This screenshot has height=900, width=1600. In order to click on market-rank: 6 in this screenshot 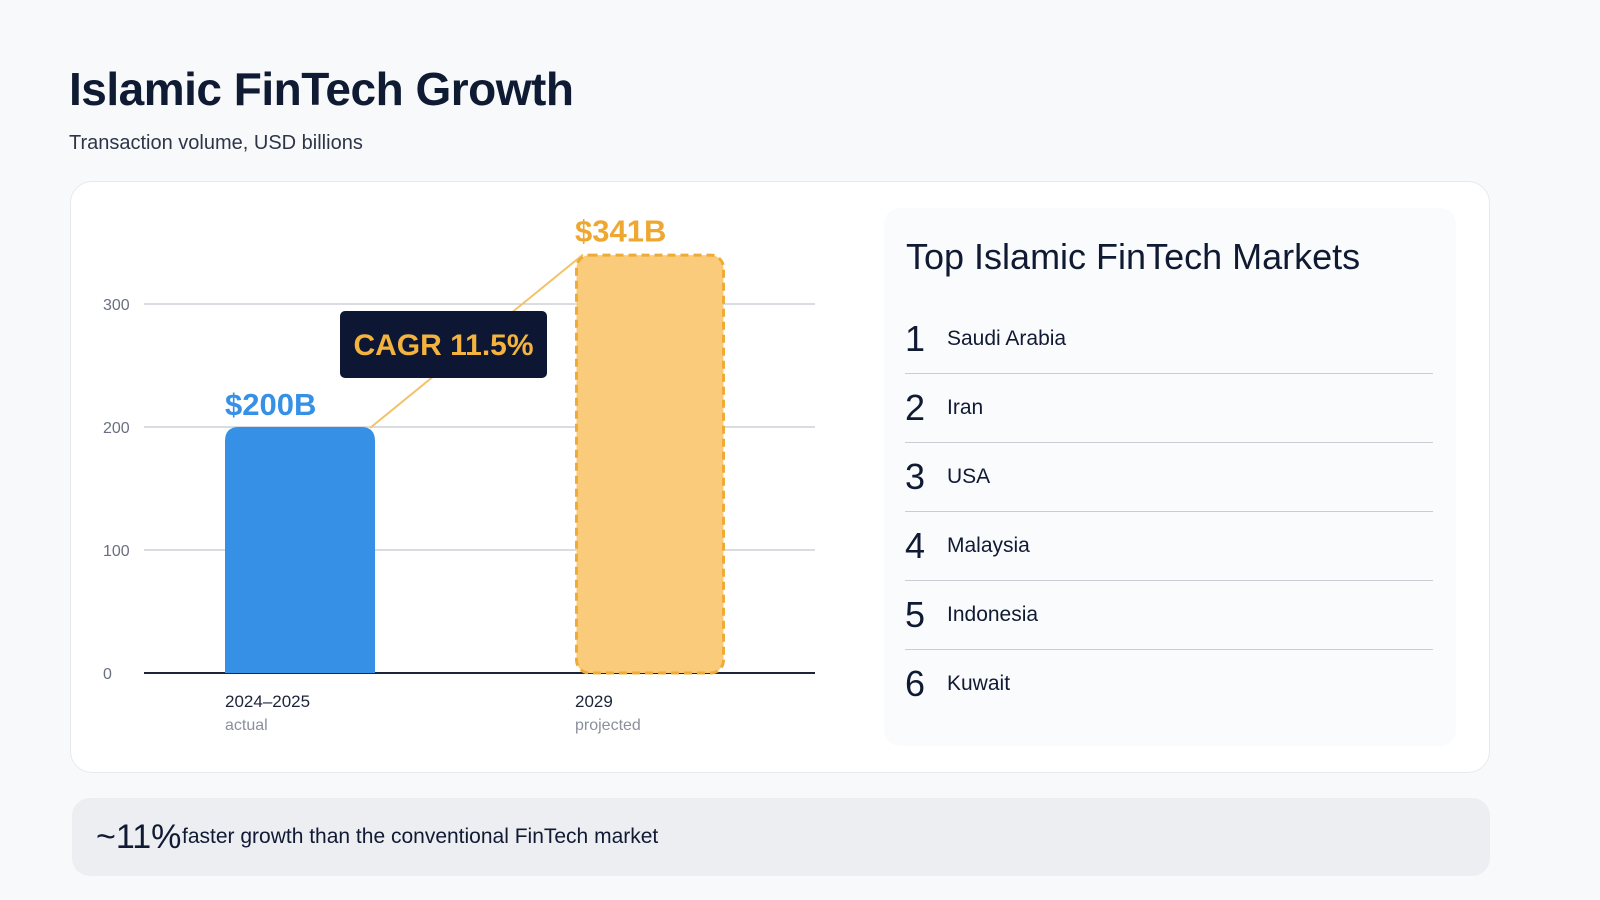, I will do `click(915, 683)`.